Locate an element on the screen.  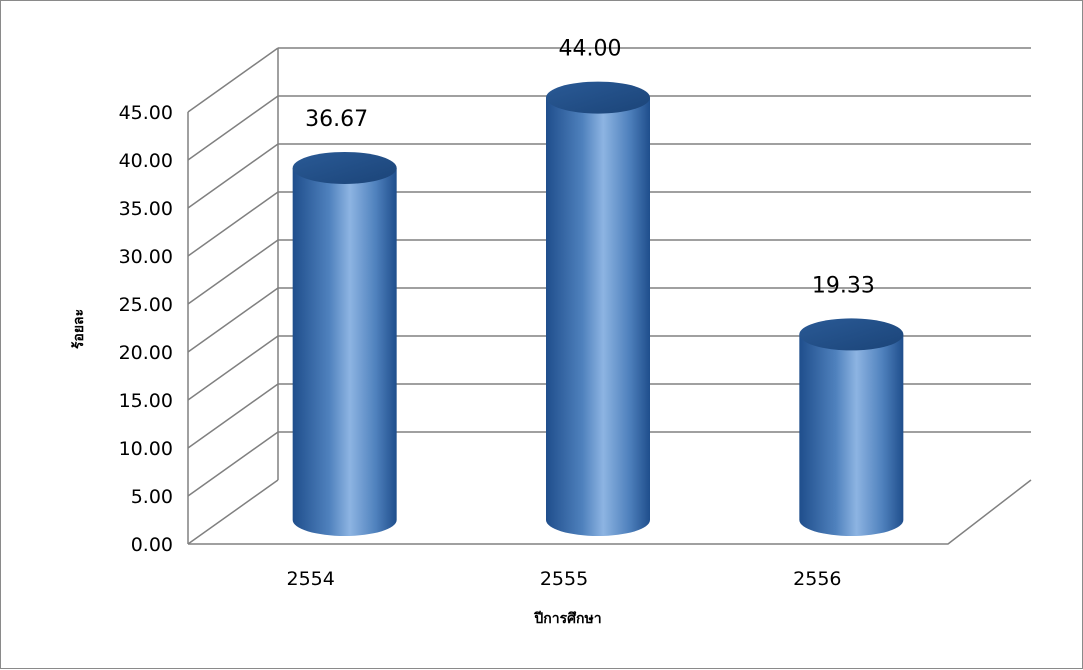
data-label: 36.67 is located at coordinates (336, 119).